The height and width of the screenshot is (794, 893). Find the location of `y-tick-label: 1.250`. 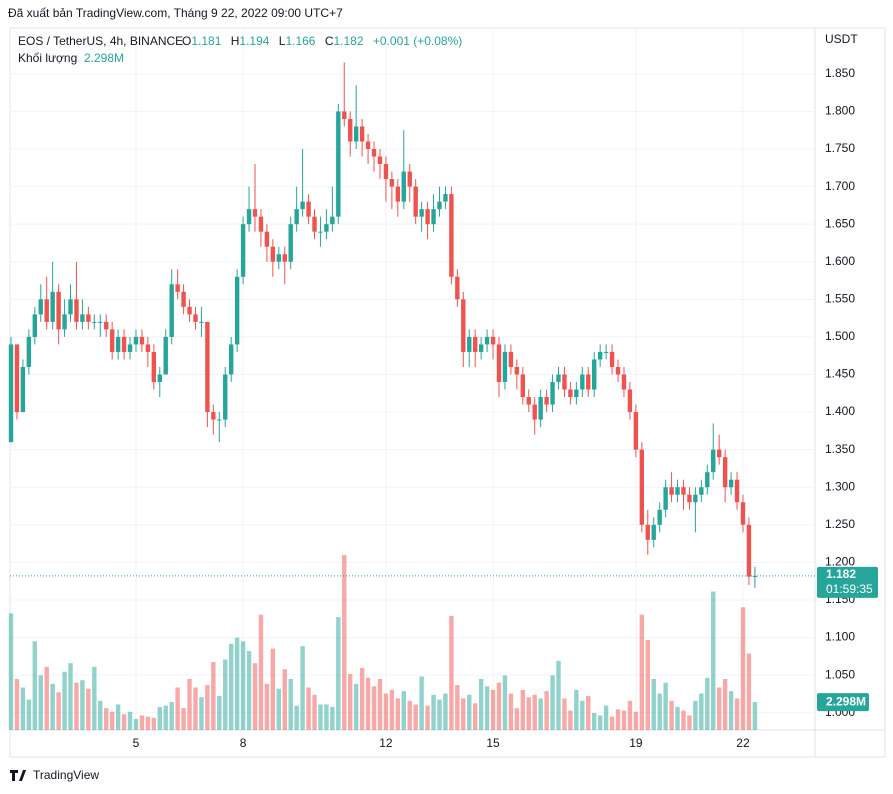

y-tick-label: 1.250 is located at coordinates (840, 524).